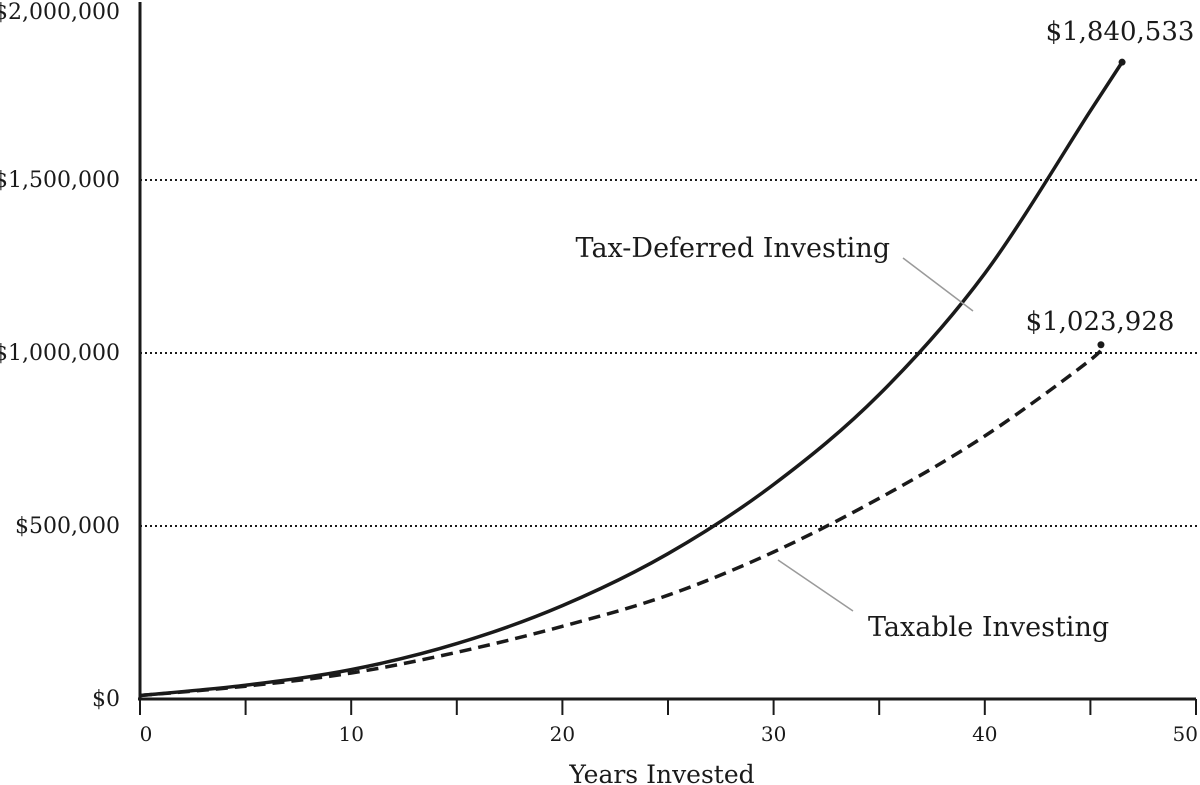 The image size is (1200, 785). I want to click on x-tick-label: 50, so click(1185, 734).